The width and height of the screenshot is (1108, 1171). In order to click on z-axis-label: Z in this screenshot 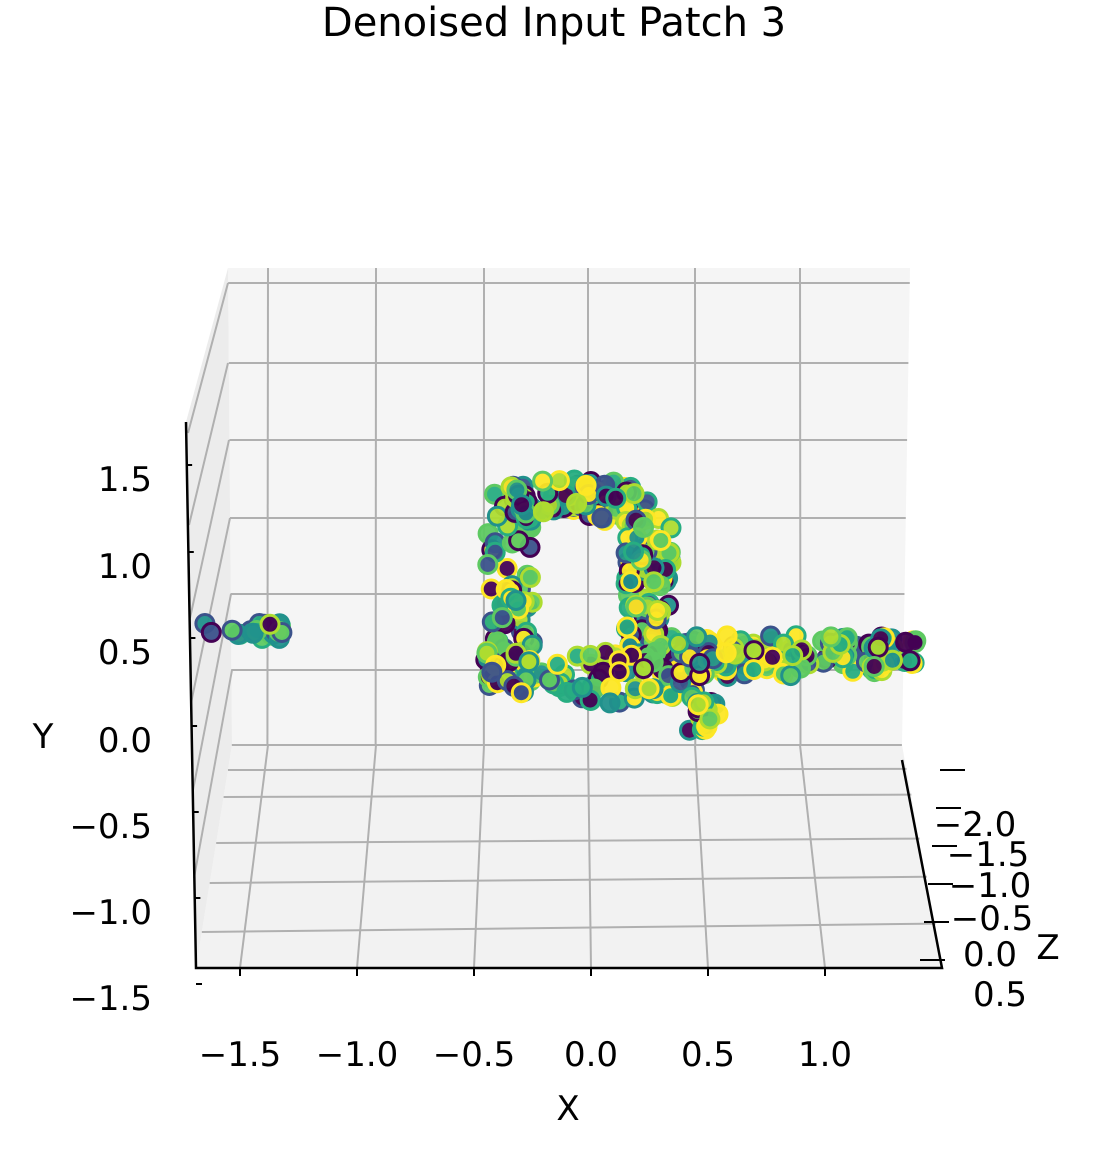, I will do `click(1047, 948)`.